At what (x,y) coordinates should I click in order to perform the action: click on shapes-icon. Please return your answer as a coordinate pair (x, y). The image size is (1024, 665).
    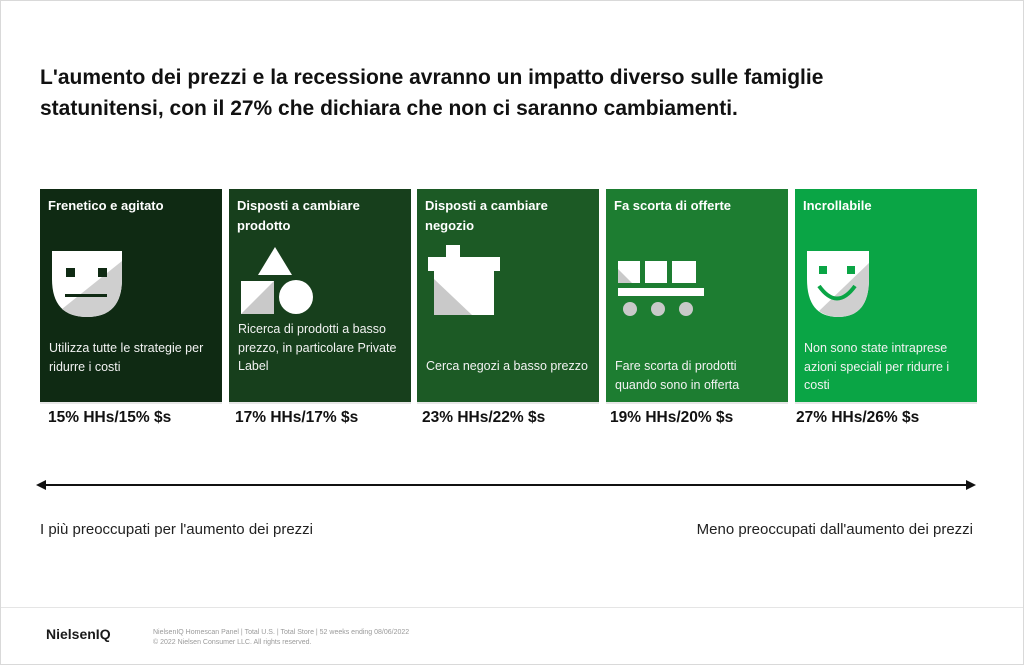
    Looking at the image, I should click on (277, 280).